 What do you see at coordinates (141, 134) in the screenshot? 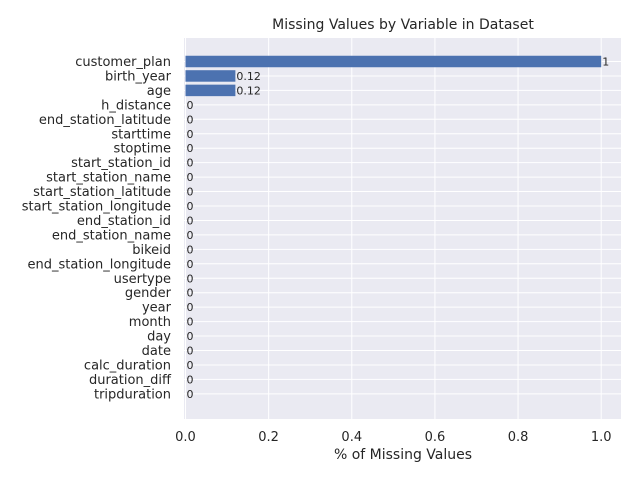
I see `y-tick-label-starttime: starttime` at bounding box center [141, 134].